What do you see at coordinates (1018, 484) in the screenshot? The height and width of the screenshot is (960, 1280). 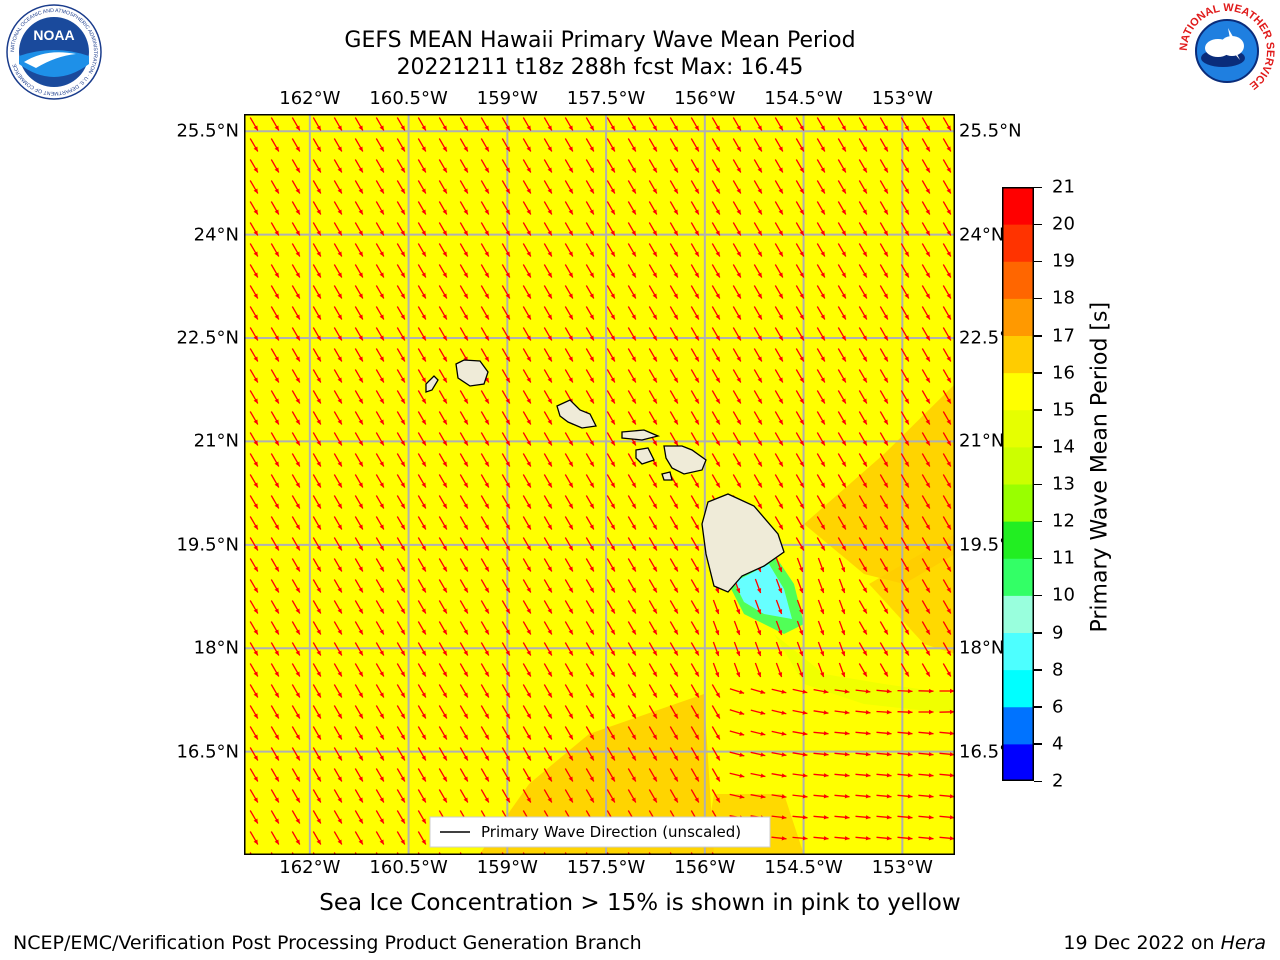 I see `colorbar` at bounding box center [1018, 484].